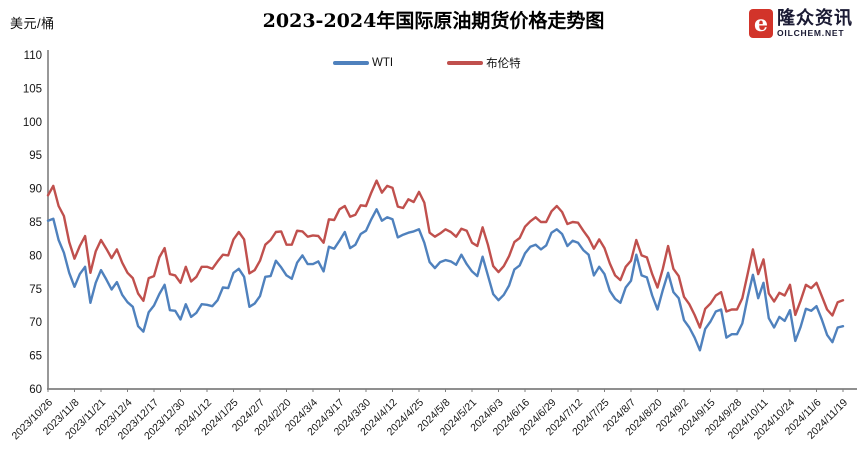 The image size is (867, 468). Describe the element at coordinates (35, 190) in the screenshot. I see `y-tick-label: 90` at that location.